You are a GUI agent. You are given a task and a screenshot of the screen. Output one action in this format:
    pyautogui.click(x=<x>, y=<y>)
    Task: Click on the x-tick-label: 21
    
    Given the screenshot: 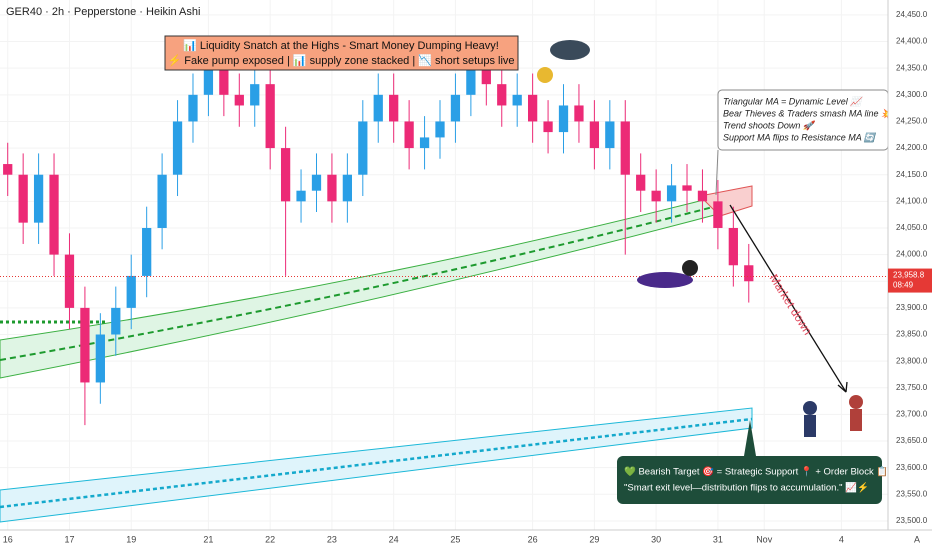 What is the action you would take?
    pyautogui.click(x=208, y=539)
    